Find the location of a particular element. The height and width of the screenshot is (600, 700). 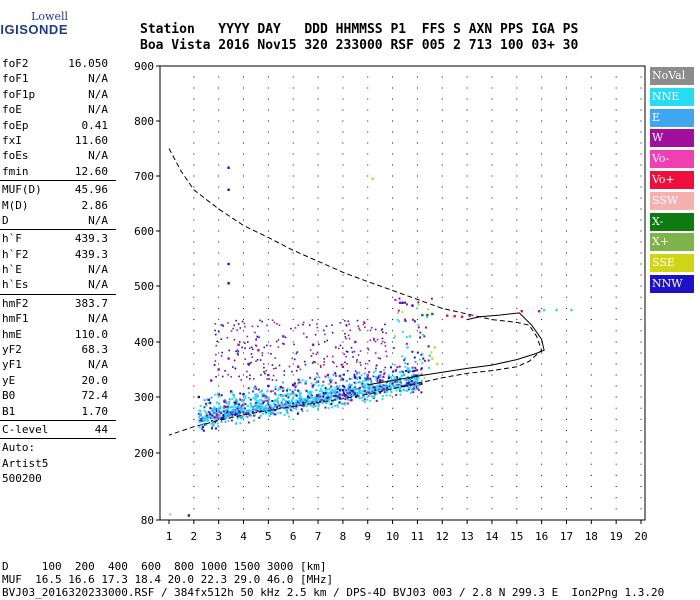

param-value: 11.60 is located at coordinates (91, 140).